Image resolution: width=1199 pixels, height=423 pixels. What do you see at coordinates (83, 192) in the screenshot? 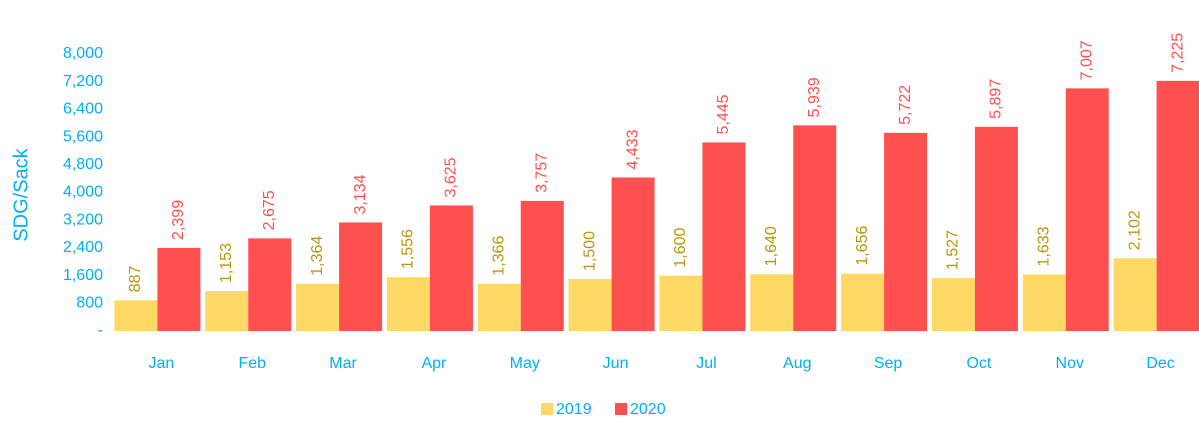
I see `y-tick-label: 4,000` at bounding box center [83, 192].